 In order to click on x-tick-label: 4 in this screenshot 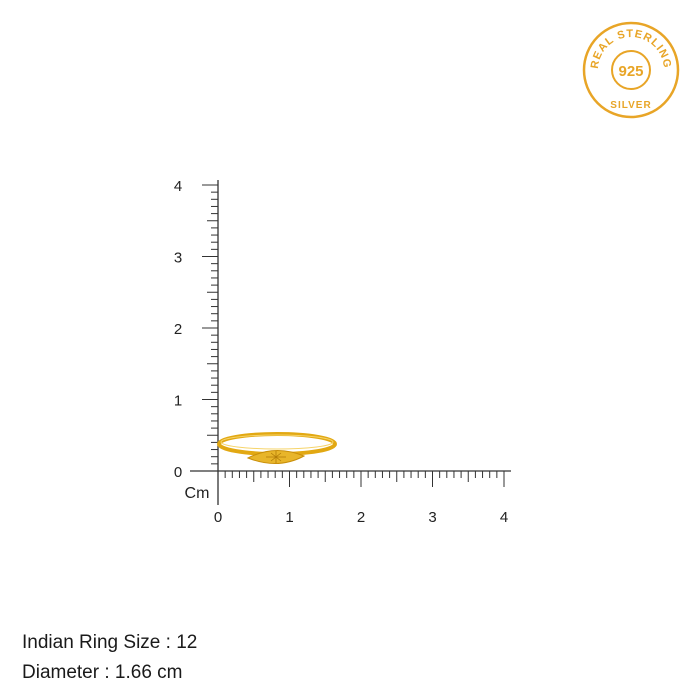, I will do `click(504, 517)`.